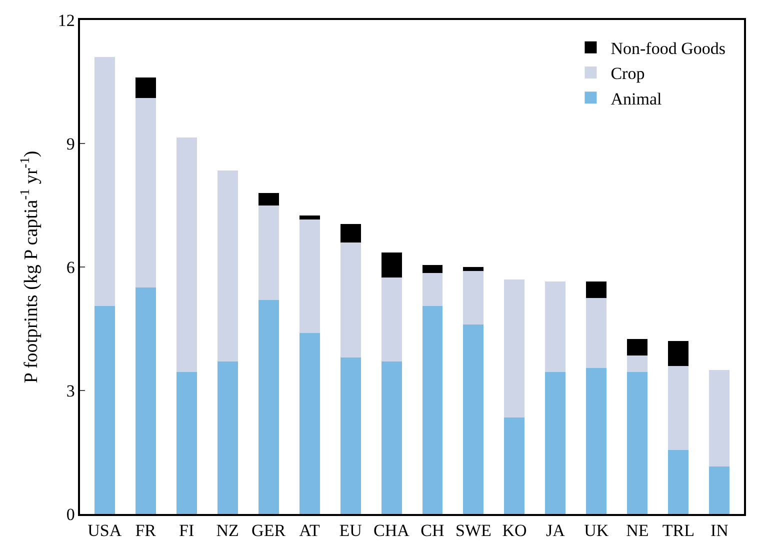  Describe the element at coordinates (627, 74) in the screenshot. I see `legend-label: Crop` at that location.